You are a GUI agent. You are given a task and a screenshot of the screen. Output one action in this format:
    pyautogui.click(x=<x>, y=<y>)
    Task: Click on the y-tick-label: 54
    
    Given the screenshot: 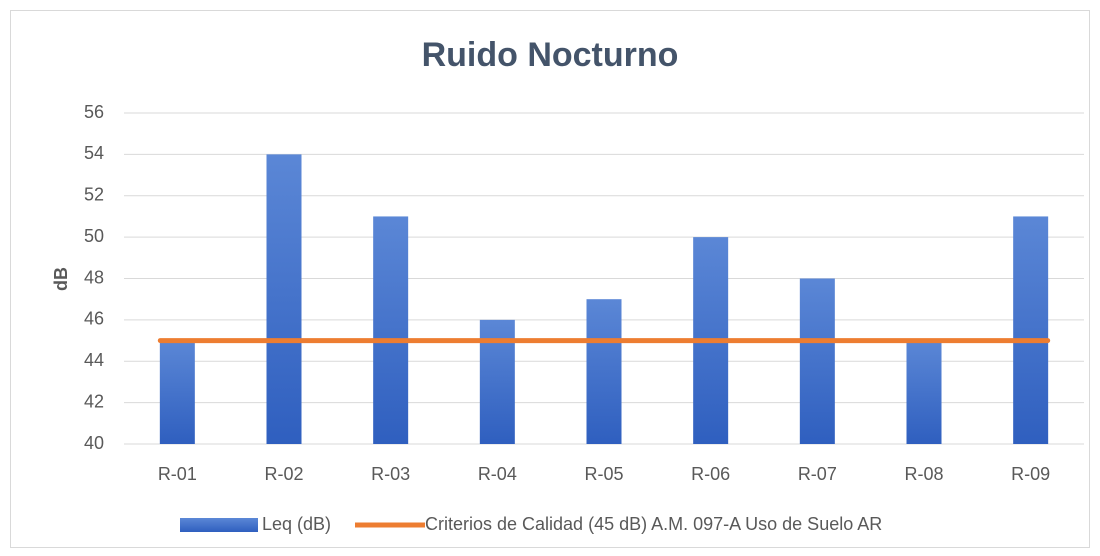 What is the action you would take?
    pyautogui.click(x=94, y=153)
    